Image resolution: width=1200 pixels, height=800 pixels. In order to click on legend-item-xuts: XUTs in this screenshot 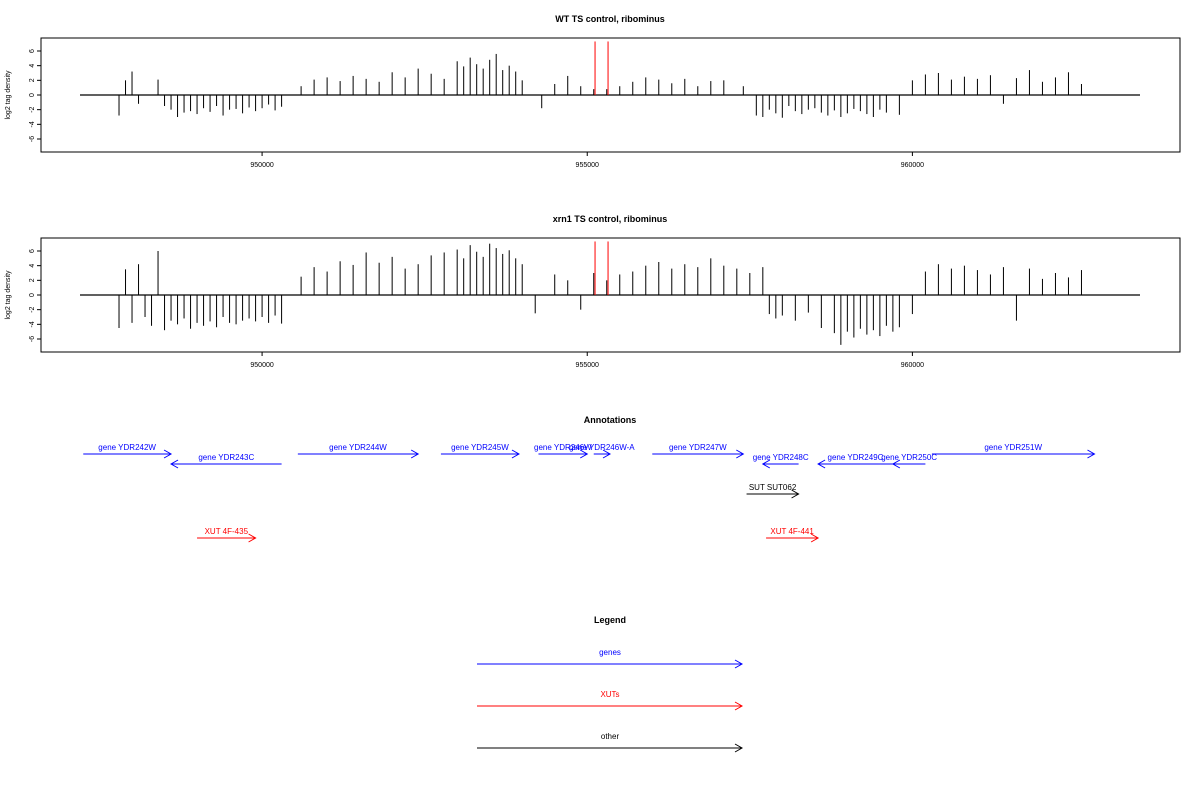, I will do `click(610, 700)`.